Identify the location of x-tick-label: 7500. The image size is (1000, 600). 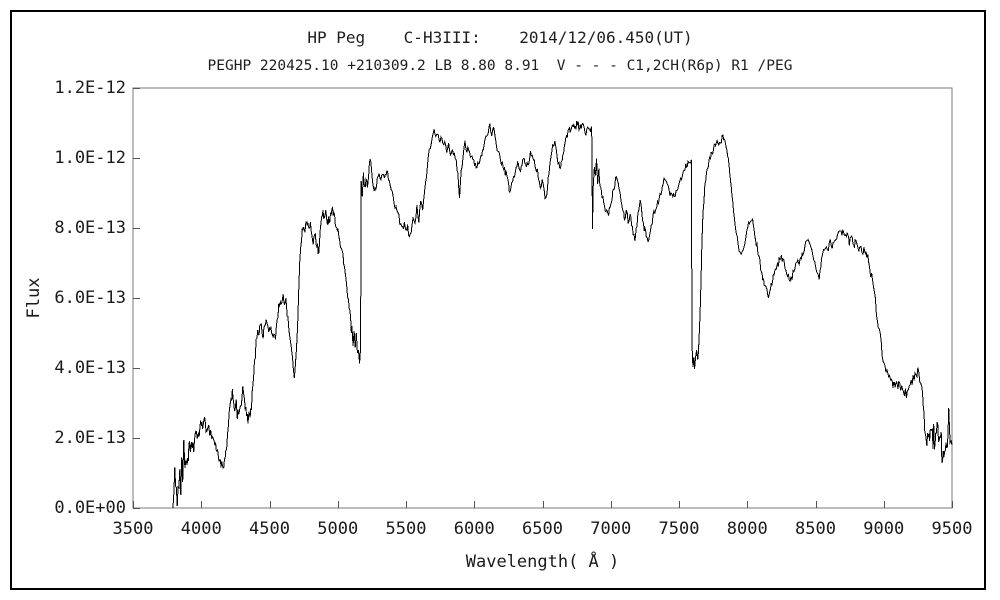
(679, 529).